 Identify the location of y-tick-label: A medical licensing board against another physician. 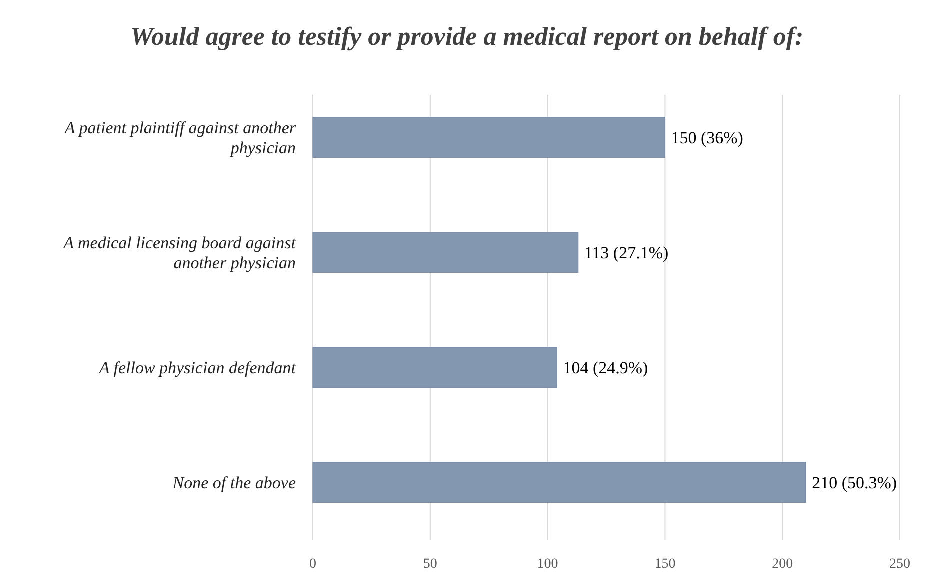
(180, 252).